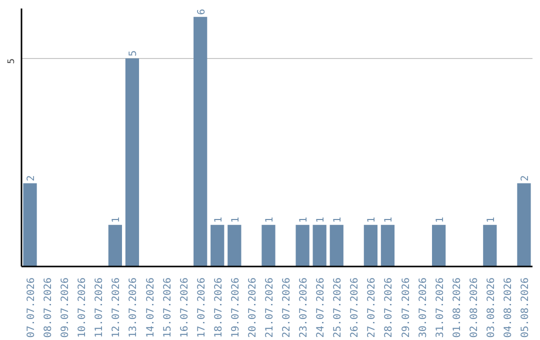 The width and height of the screenshot is (540, 340). Describe the element at coordinates (252, 307) in the screenshot. I see `x-tick-label: 20.07.2026` at that location.